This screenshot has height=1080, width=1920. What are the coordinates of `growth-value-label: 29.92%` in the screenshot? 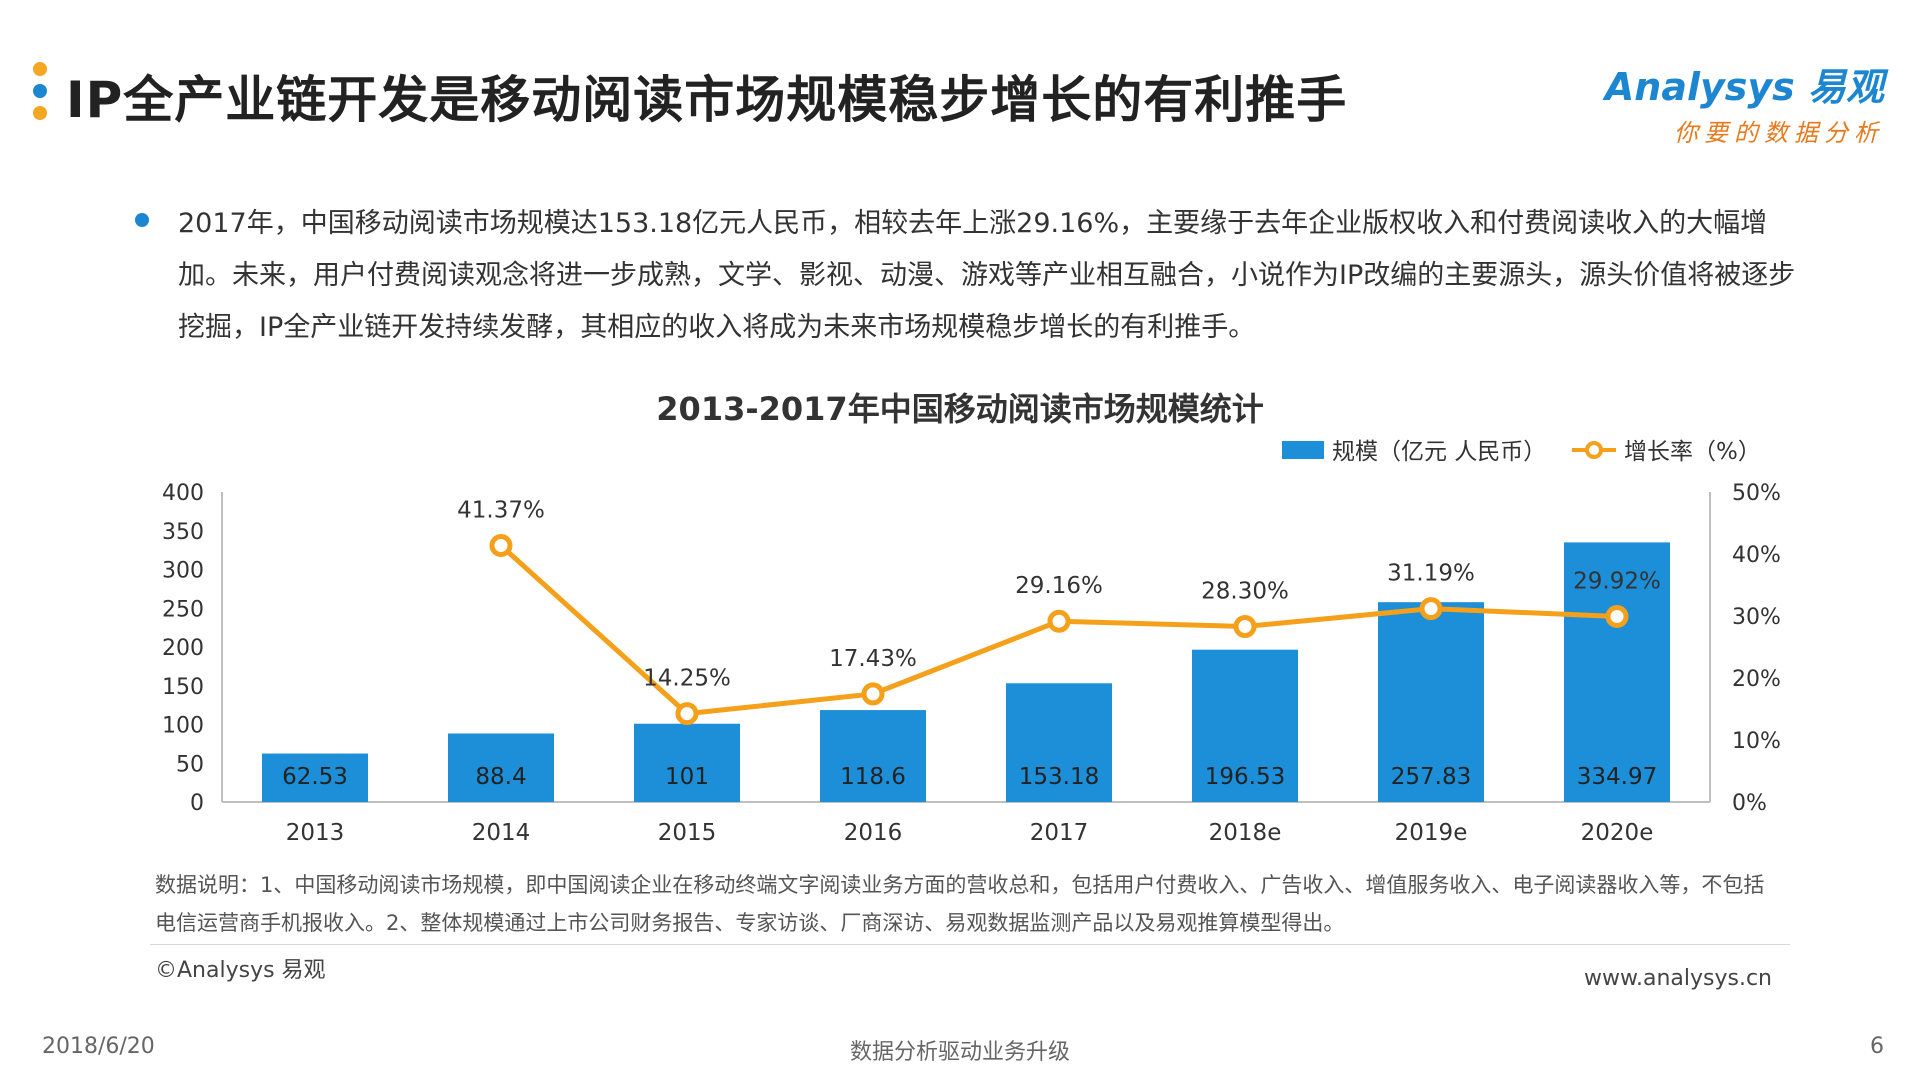 It's located at (1617, 581).